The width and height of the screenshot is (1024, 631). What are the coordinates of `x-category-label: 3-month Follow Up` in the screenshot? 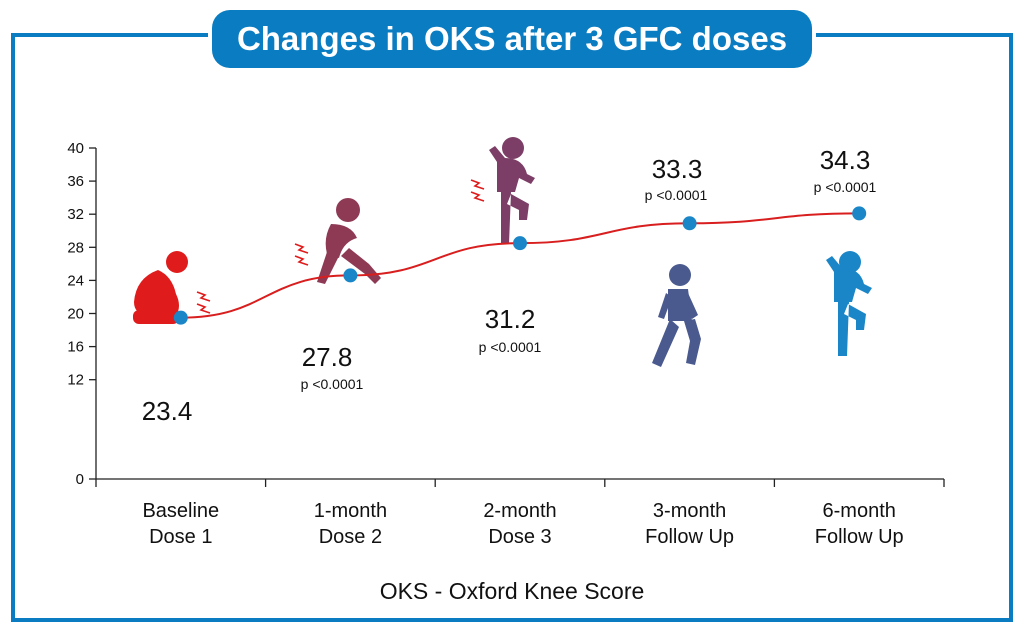 It's located at (689, 524).